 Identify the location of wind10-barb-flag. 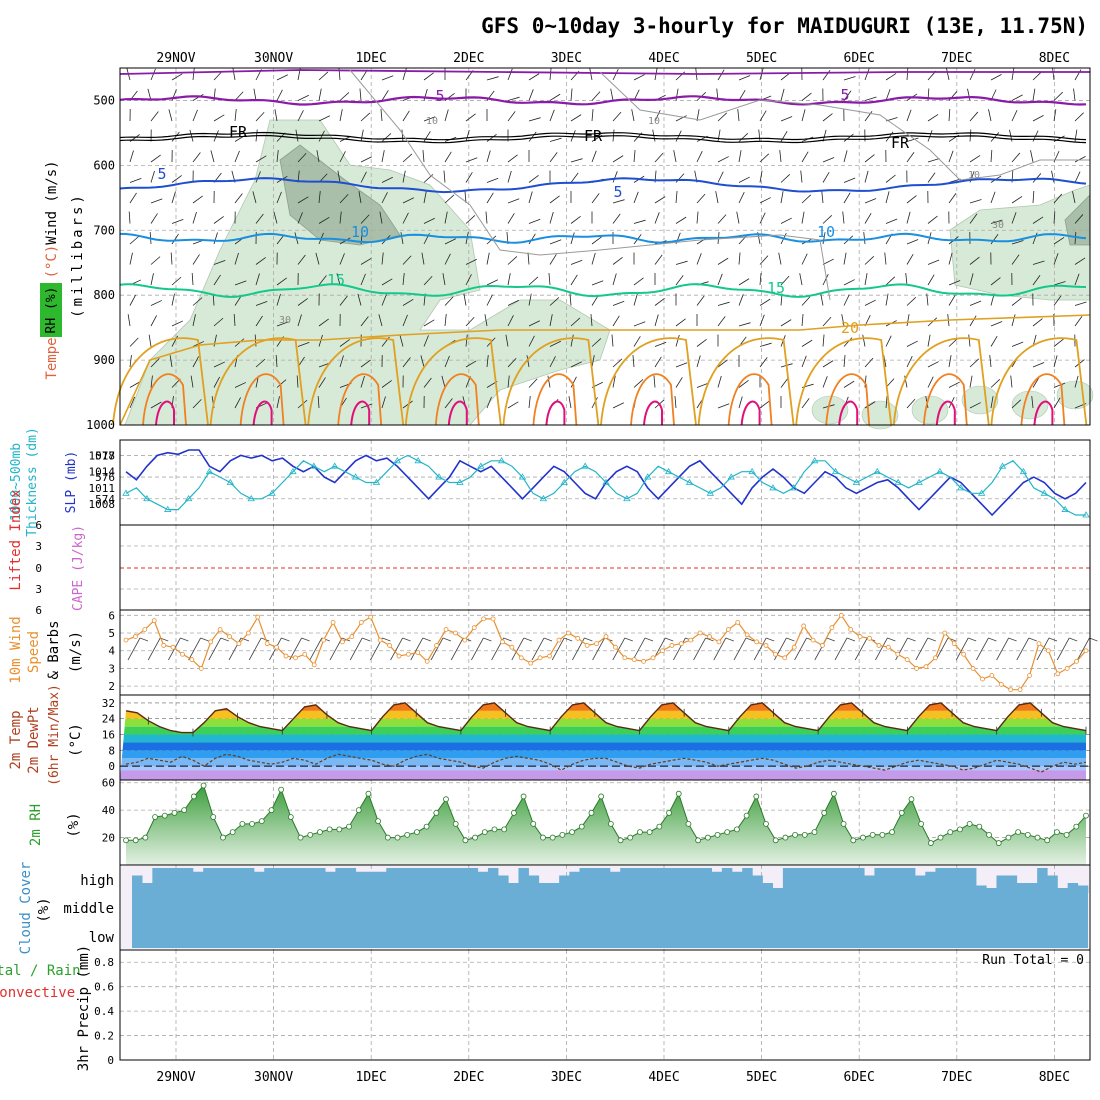
(911, 639).